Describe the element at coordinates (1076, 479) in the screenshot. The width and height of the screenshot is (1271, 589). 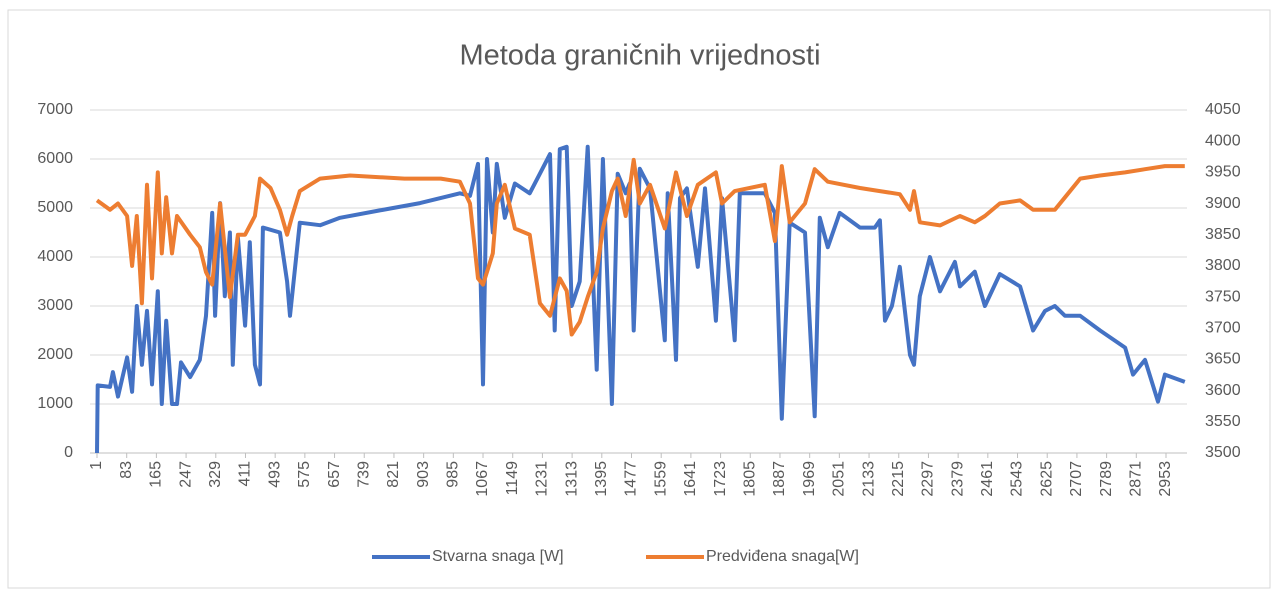
I see `x-tick-label: 2707` at that location.